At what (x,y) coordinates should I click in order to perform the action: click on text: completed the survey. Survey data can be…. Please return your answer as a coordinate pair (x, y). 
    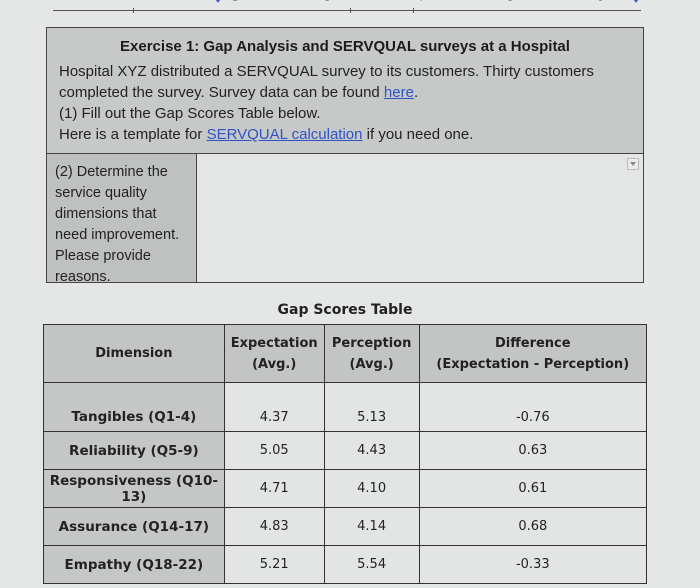
    Looking at the image, I should click on (221, 92).